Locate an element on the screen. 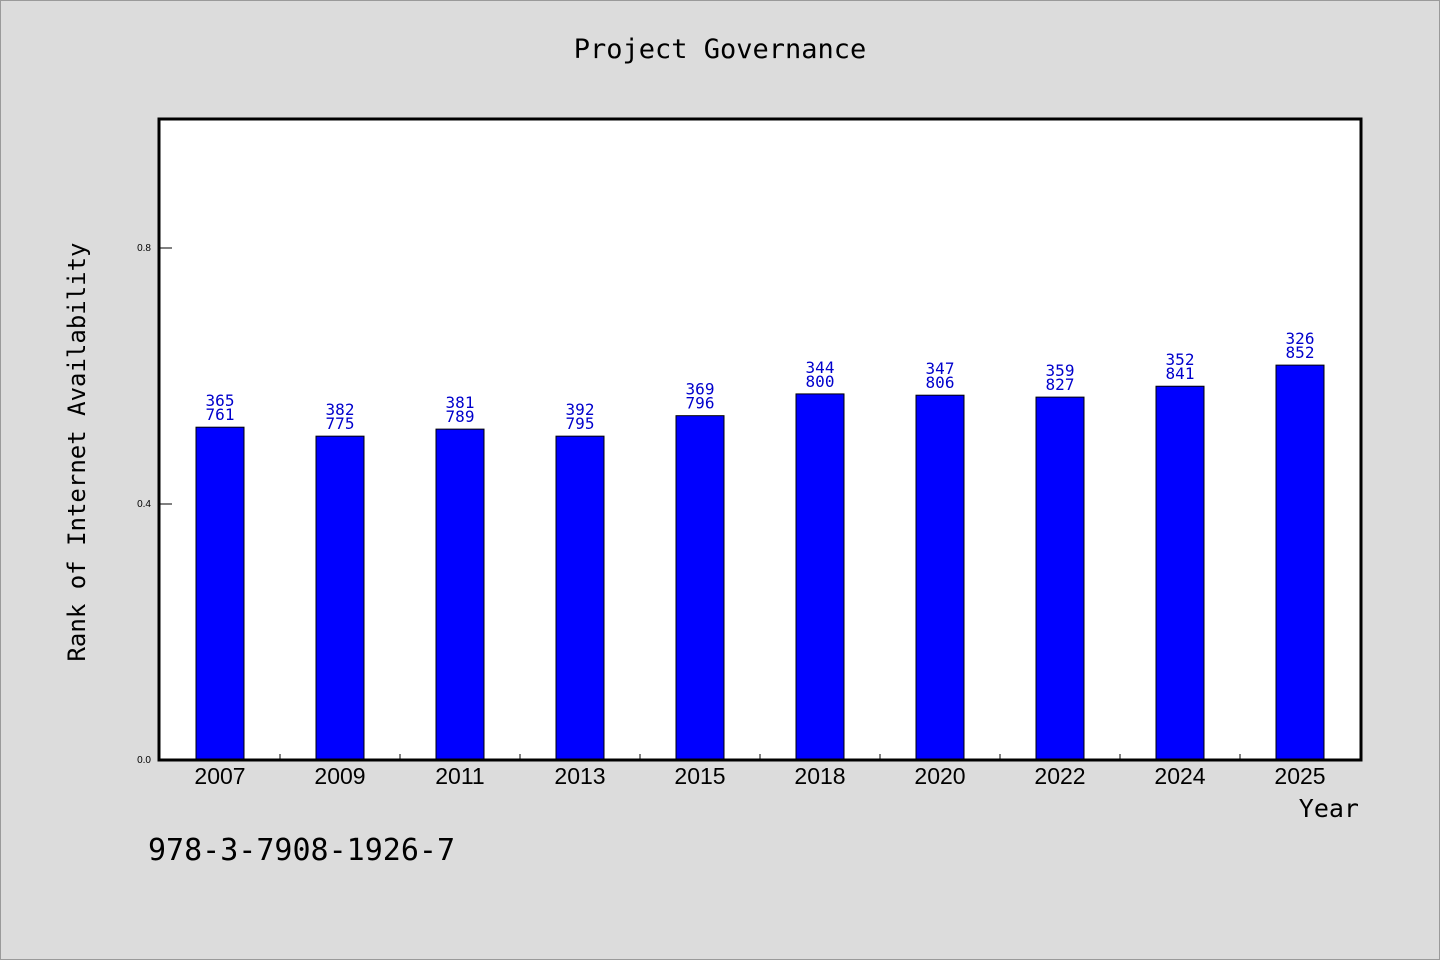  bar-label-bottom-2015: 796 is located at coordinates (700, 403).